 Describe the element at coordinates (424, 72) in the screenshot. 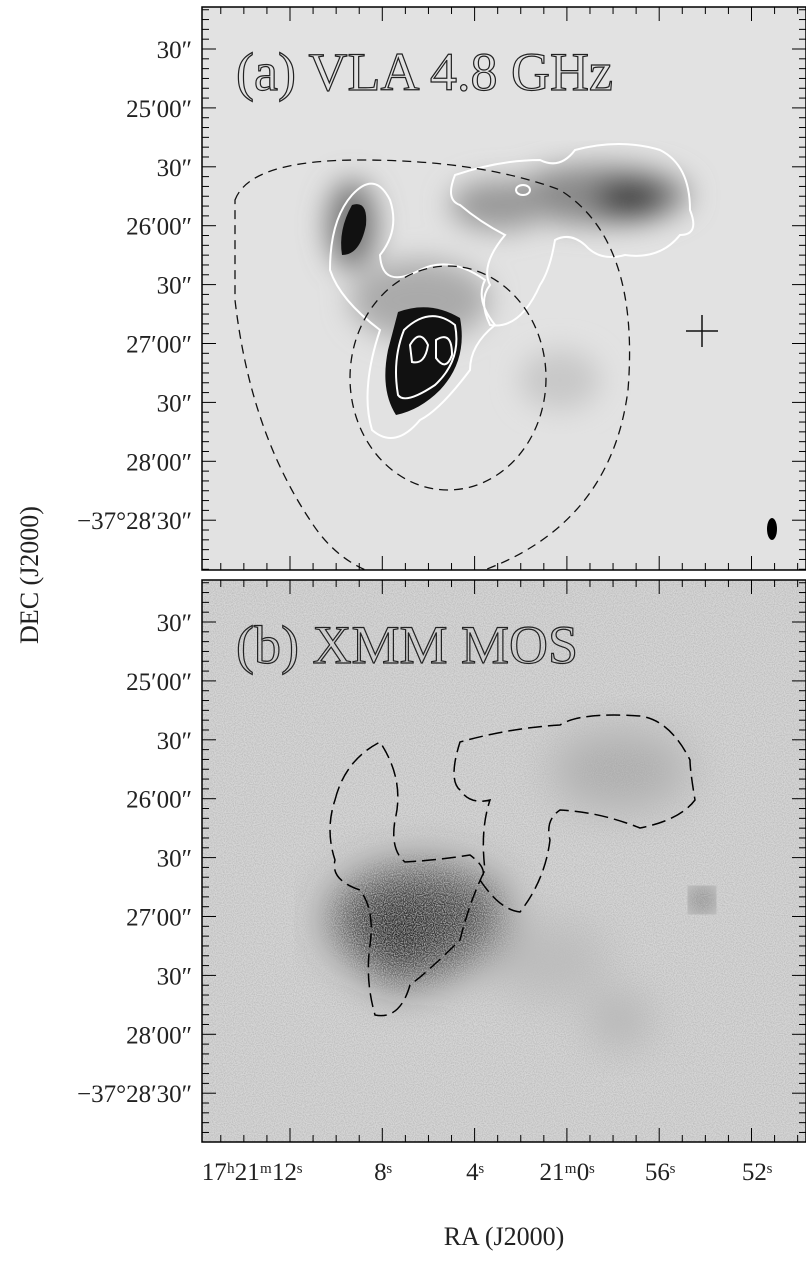

I see `panel-title: (a) VLA 4.8 GHz` at that location.